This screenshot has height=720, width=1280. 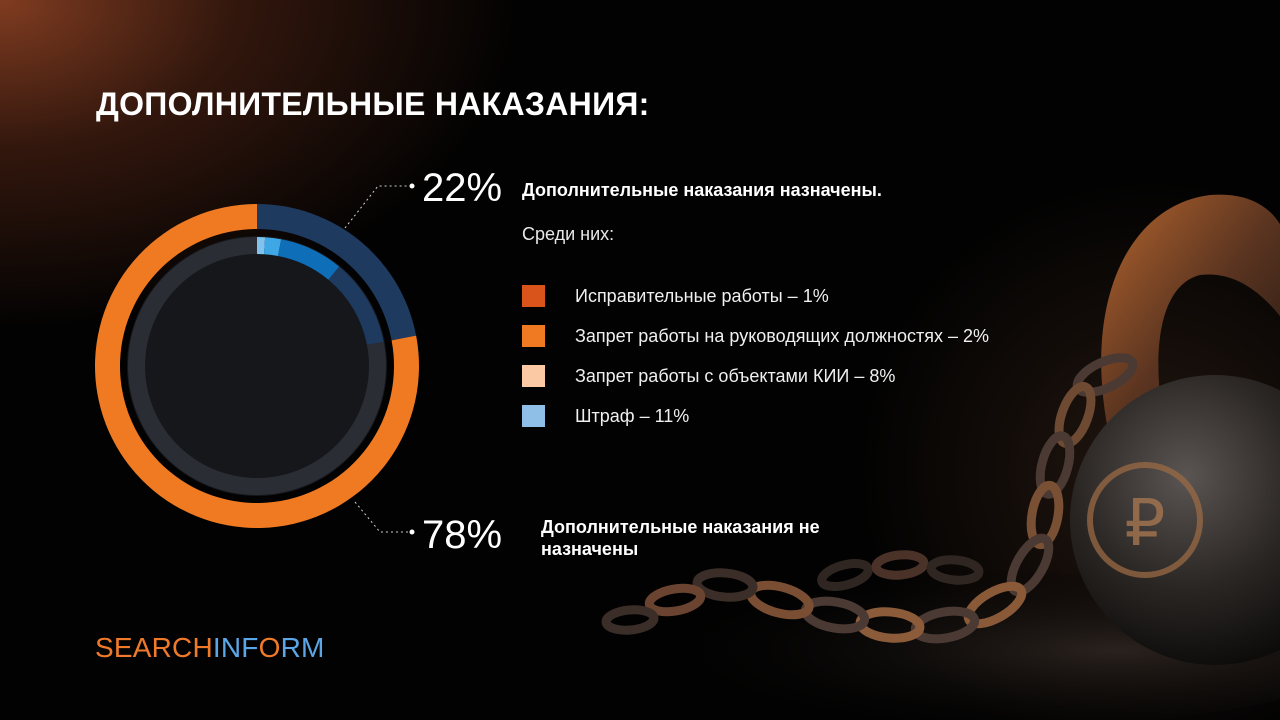 What do you see at coordinates (383, 517) in the screenshot?
I see `leader-line-not-assigned` at bounding box center [383, 517].